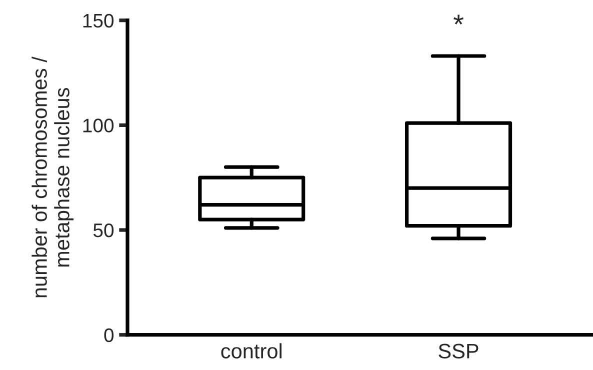  I want to click on y-tick-label: 150, so click(98, 21).